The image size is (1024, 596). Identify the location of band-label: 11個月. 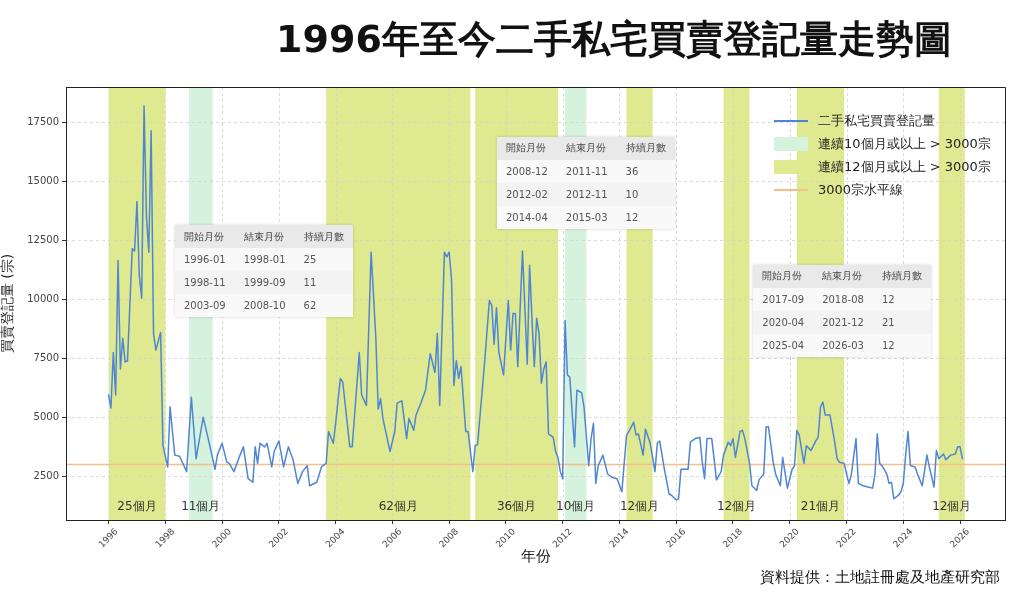
(201, 506).